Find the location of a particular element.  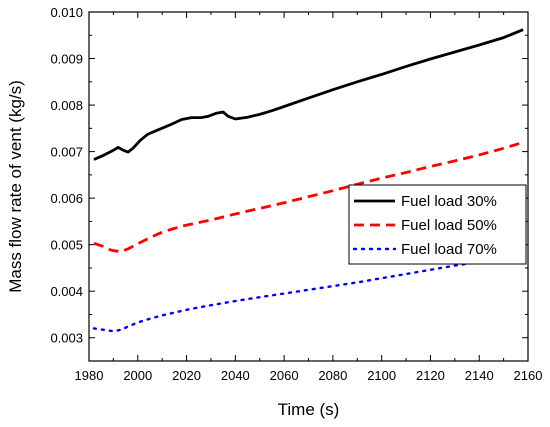

x-tick-label: 2060 is located at coordinates (284, 375).